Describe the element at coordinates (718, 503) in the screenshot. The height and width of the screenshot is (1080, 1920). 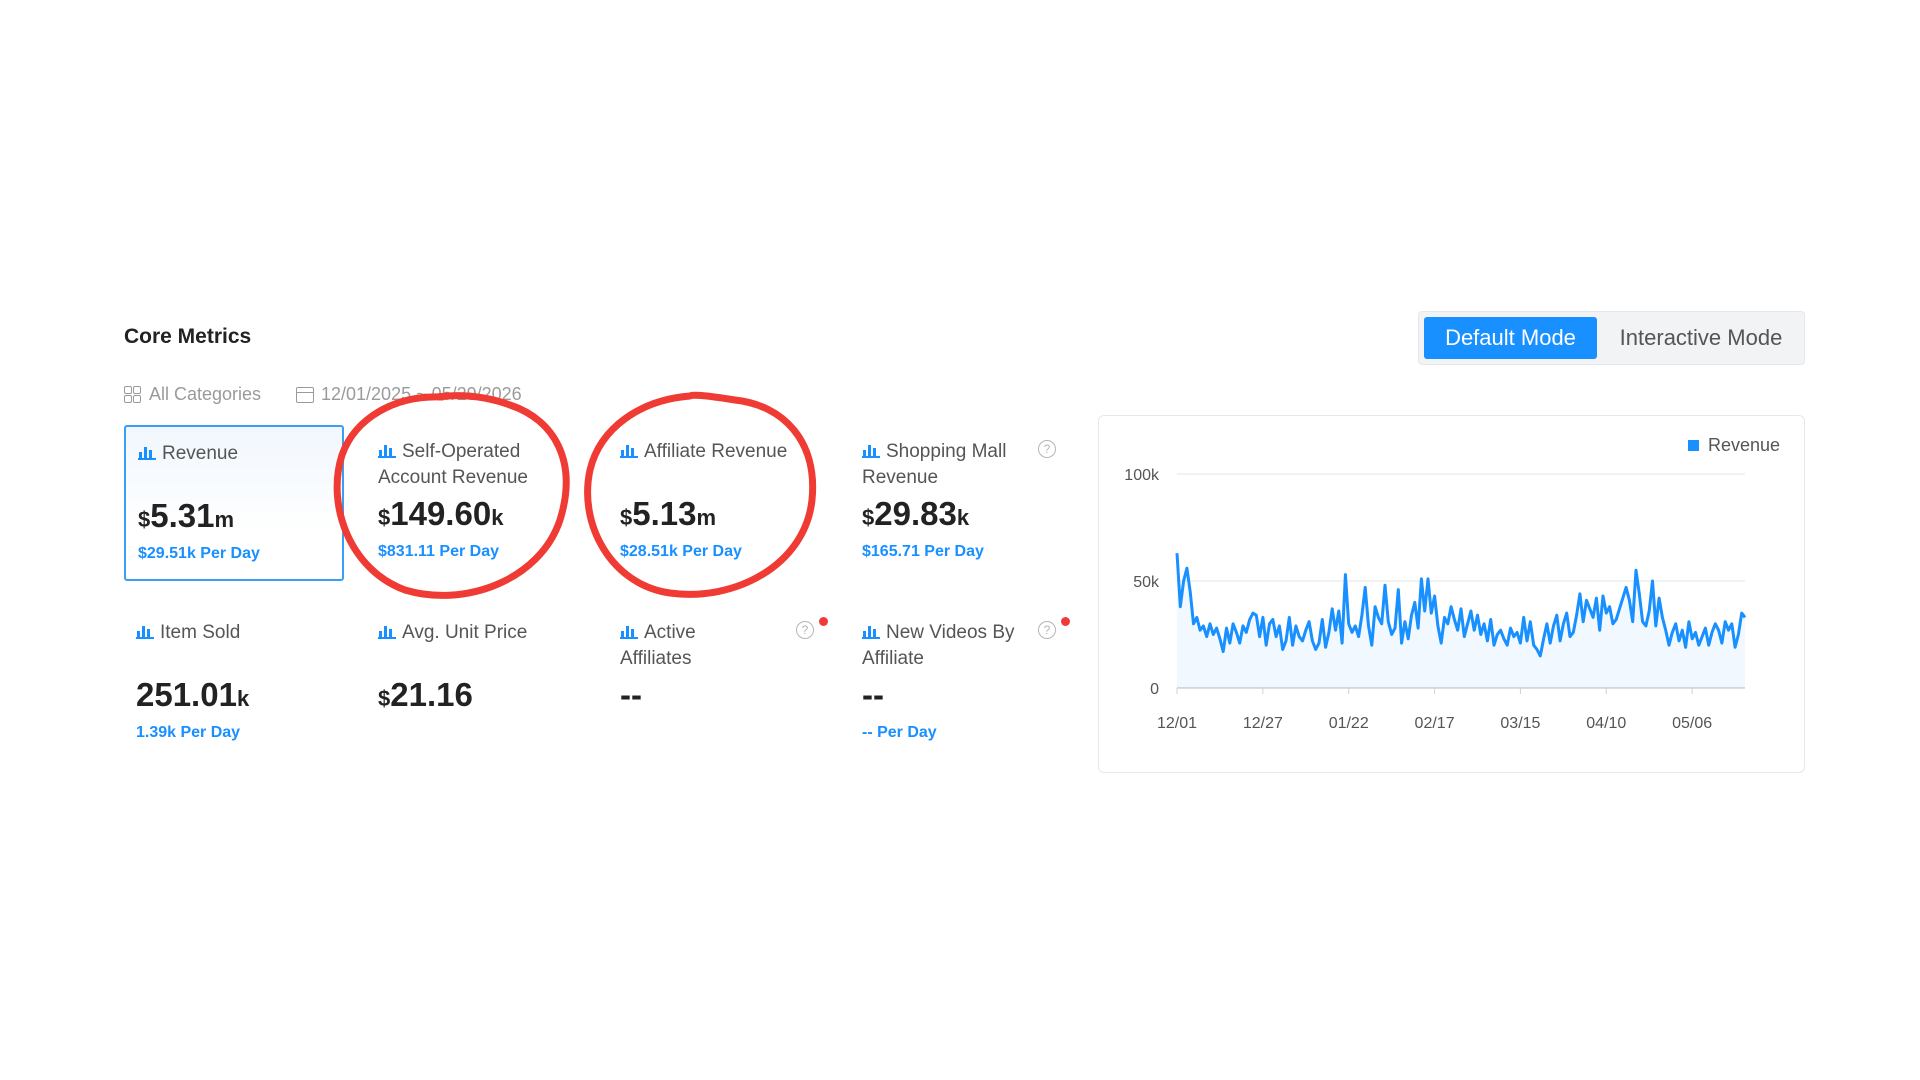
I see `metric-card-affiliate-revenue: Affiliate Revenue $5.13m $28.51k Per Day` at that location.